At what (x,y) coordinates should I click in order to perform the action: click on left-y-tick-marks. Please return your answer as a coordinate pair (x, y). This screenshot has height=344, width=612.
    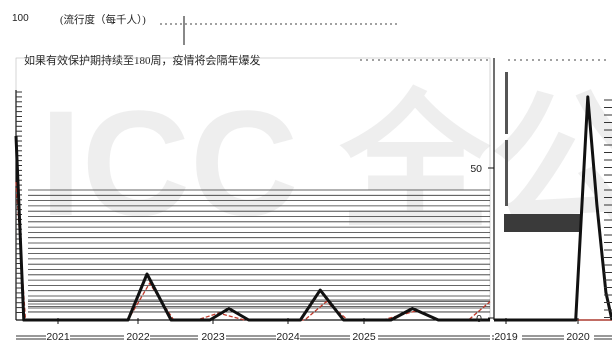
    Looking at the image, I should click on (19, 202).